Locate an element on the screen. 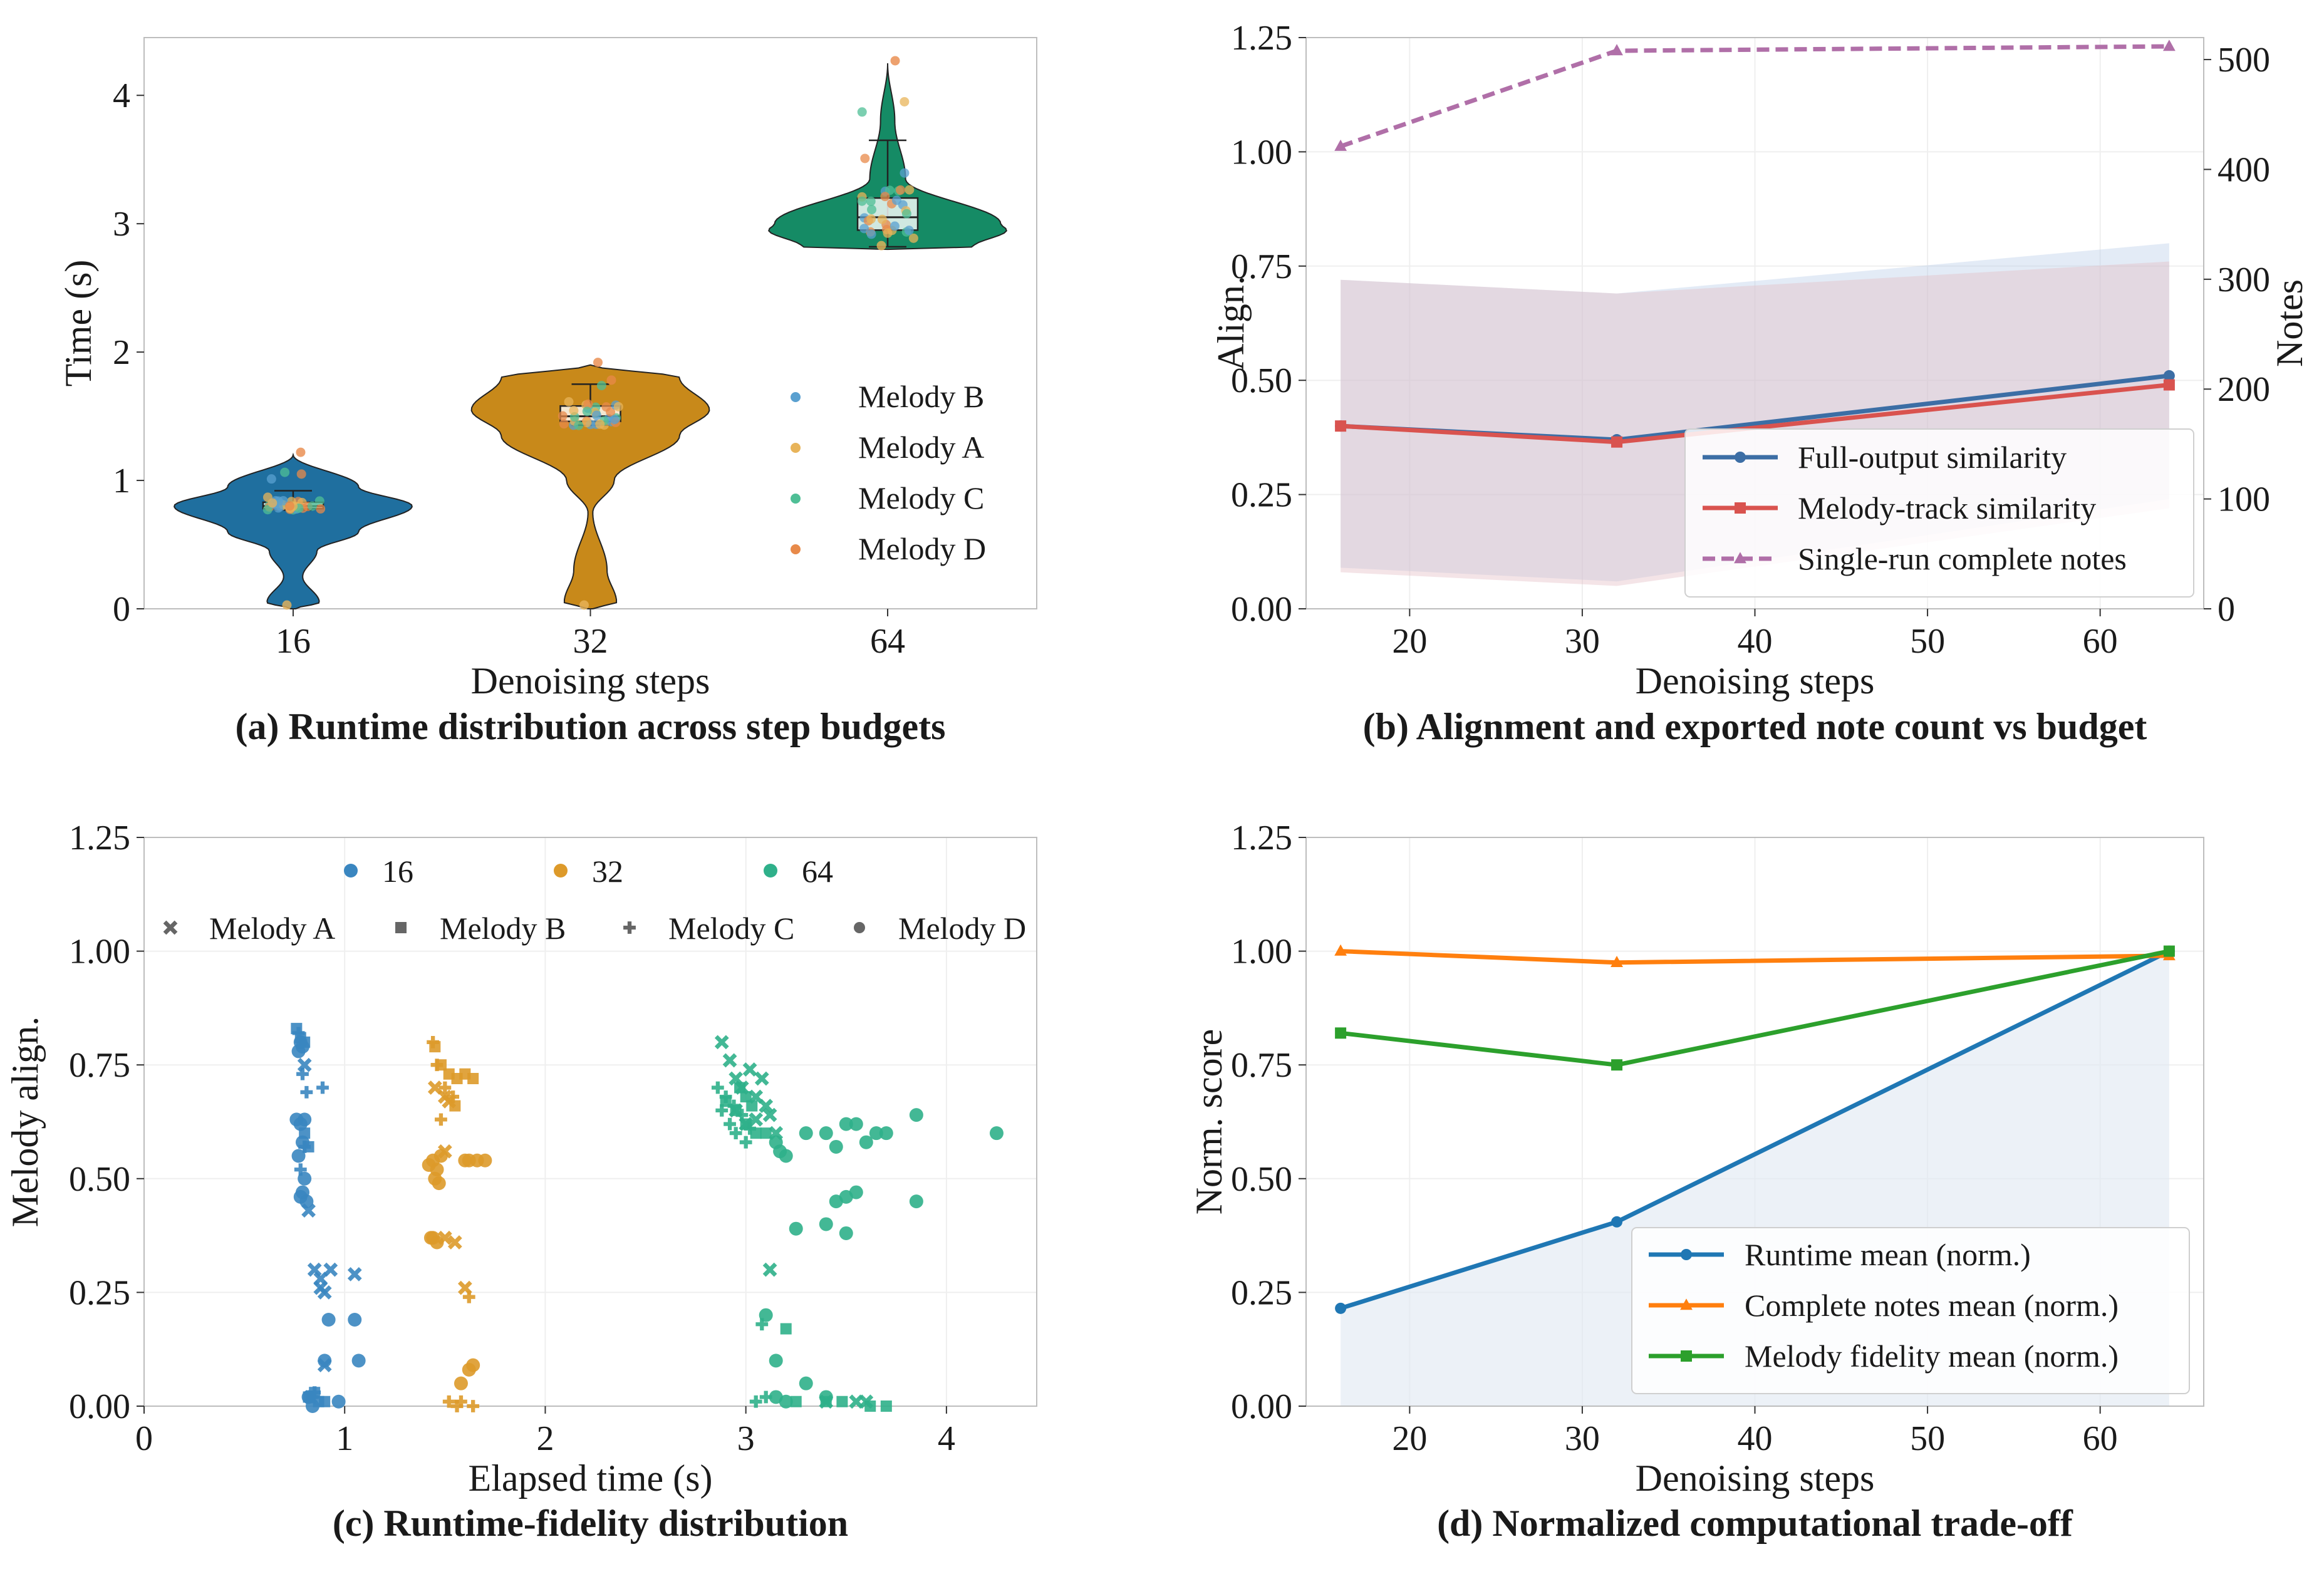 The width and height of the screenshot is (2324, 1574). caption-c: (c) Runtime-fidelity distribution is located at coordinates (590, 1523).